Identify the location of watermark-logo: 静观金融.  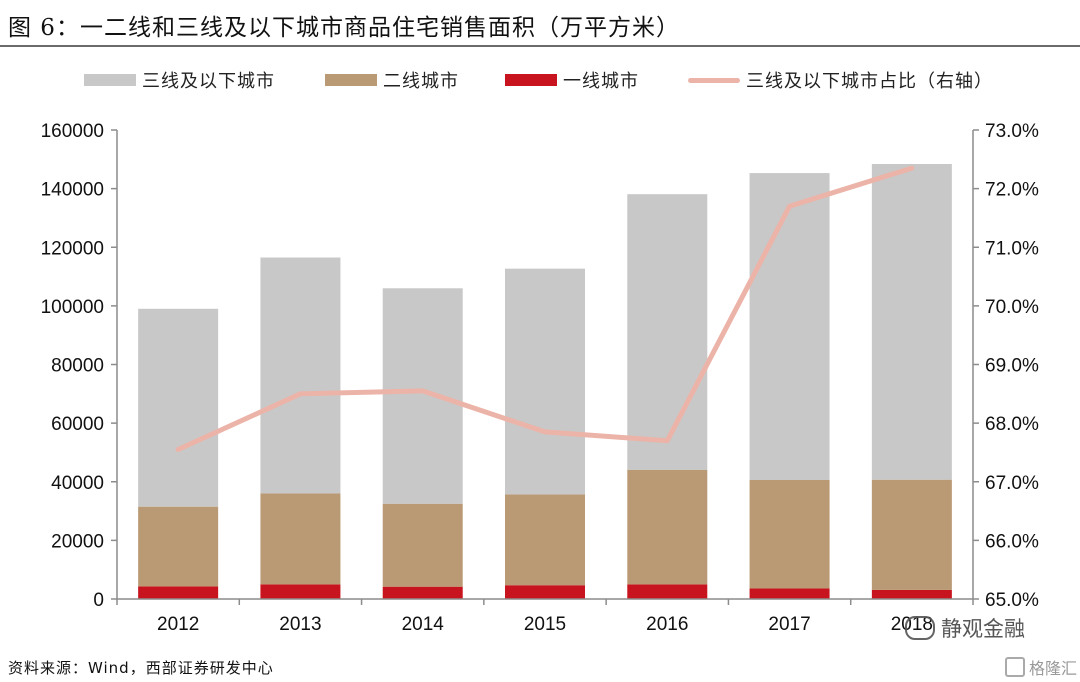
(965, 628).